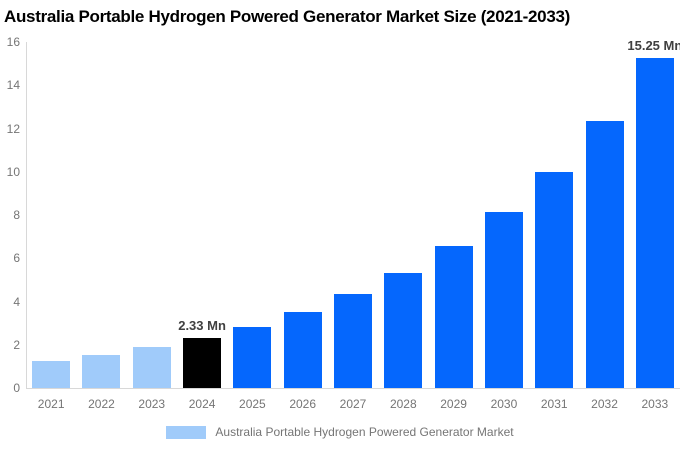 The image size is (680, 450). I want to click on y-axis-line, so click(26, 215).